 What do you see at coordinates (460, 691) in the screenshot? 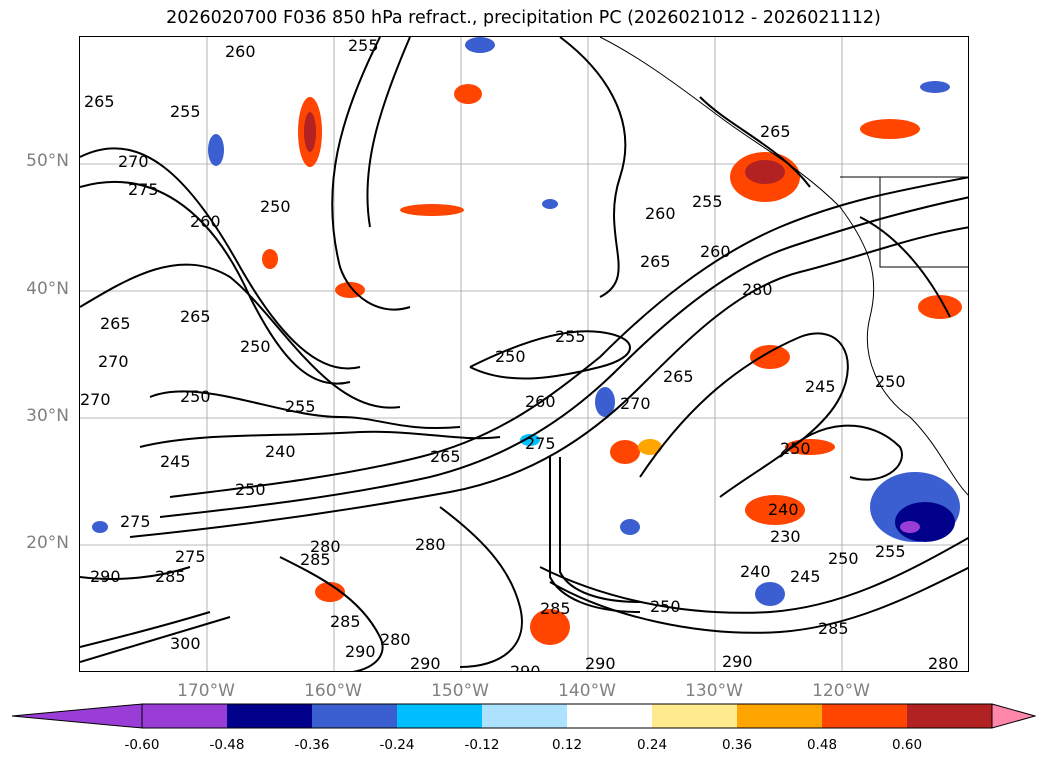
I see `lon-label-150w: 150°W` at bounding box center [460, 691].